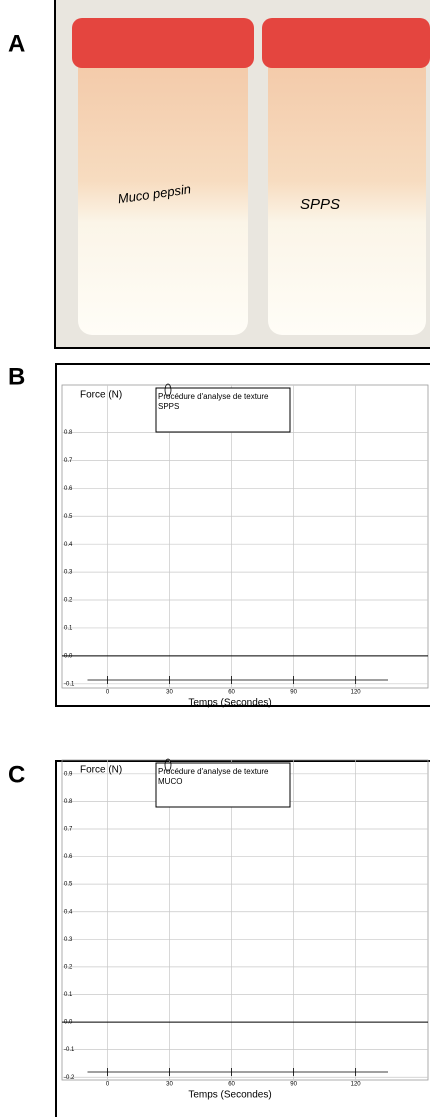  What do you see at coordinates (69, 1078) in the screenshot?
I see `y-tick-label: -0.2` at bounding box center [69, 1078].